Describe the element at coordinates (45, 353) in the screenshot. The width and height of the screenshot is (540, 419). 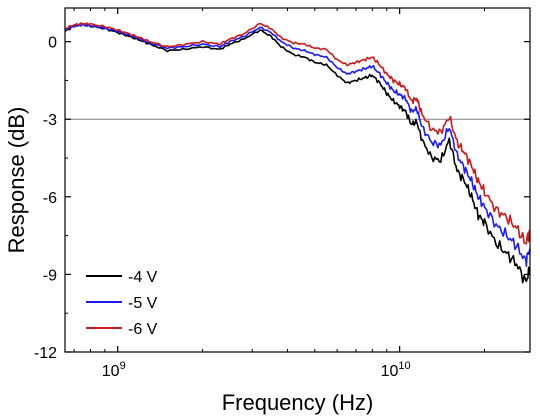
I see `y-tick-label: -12` at that location.